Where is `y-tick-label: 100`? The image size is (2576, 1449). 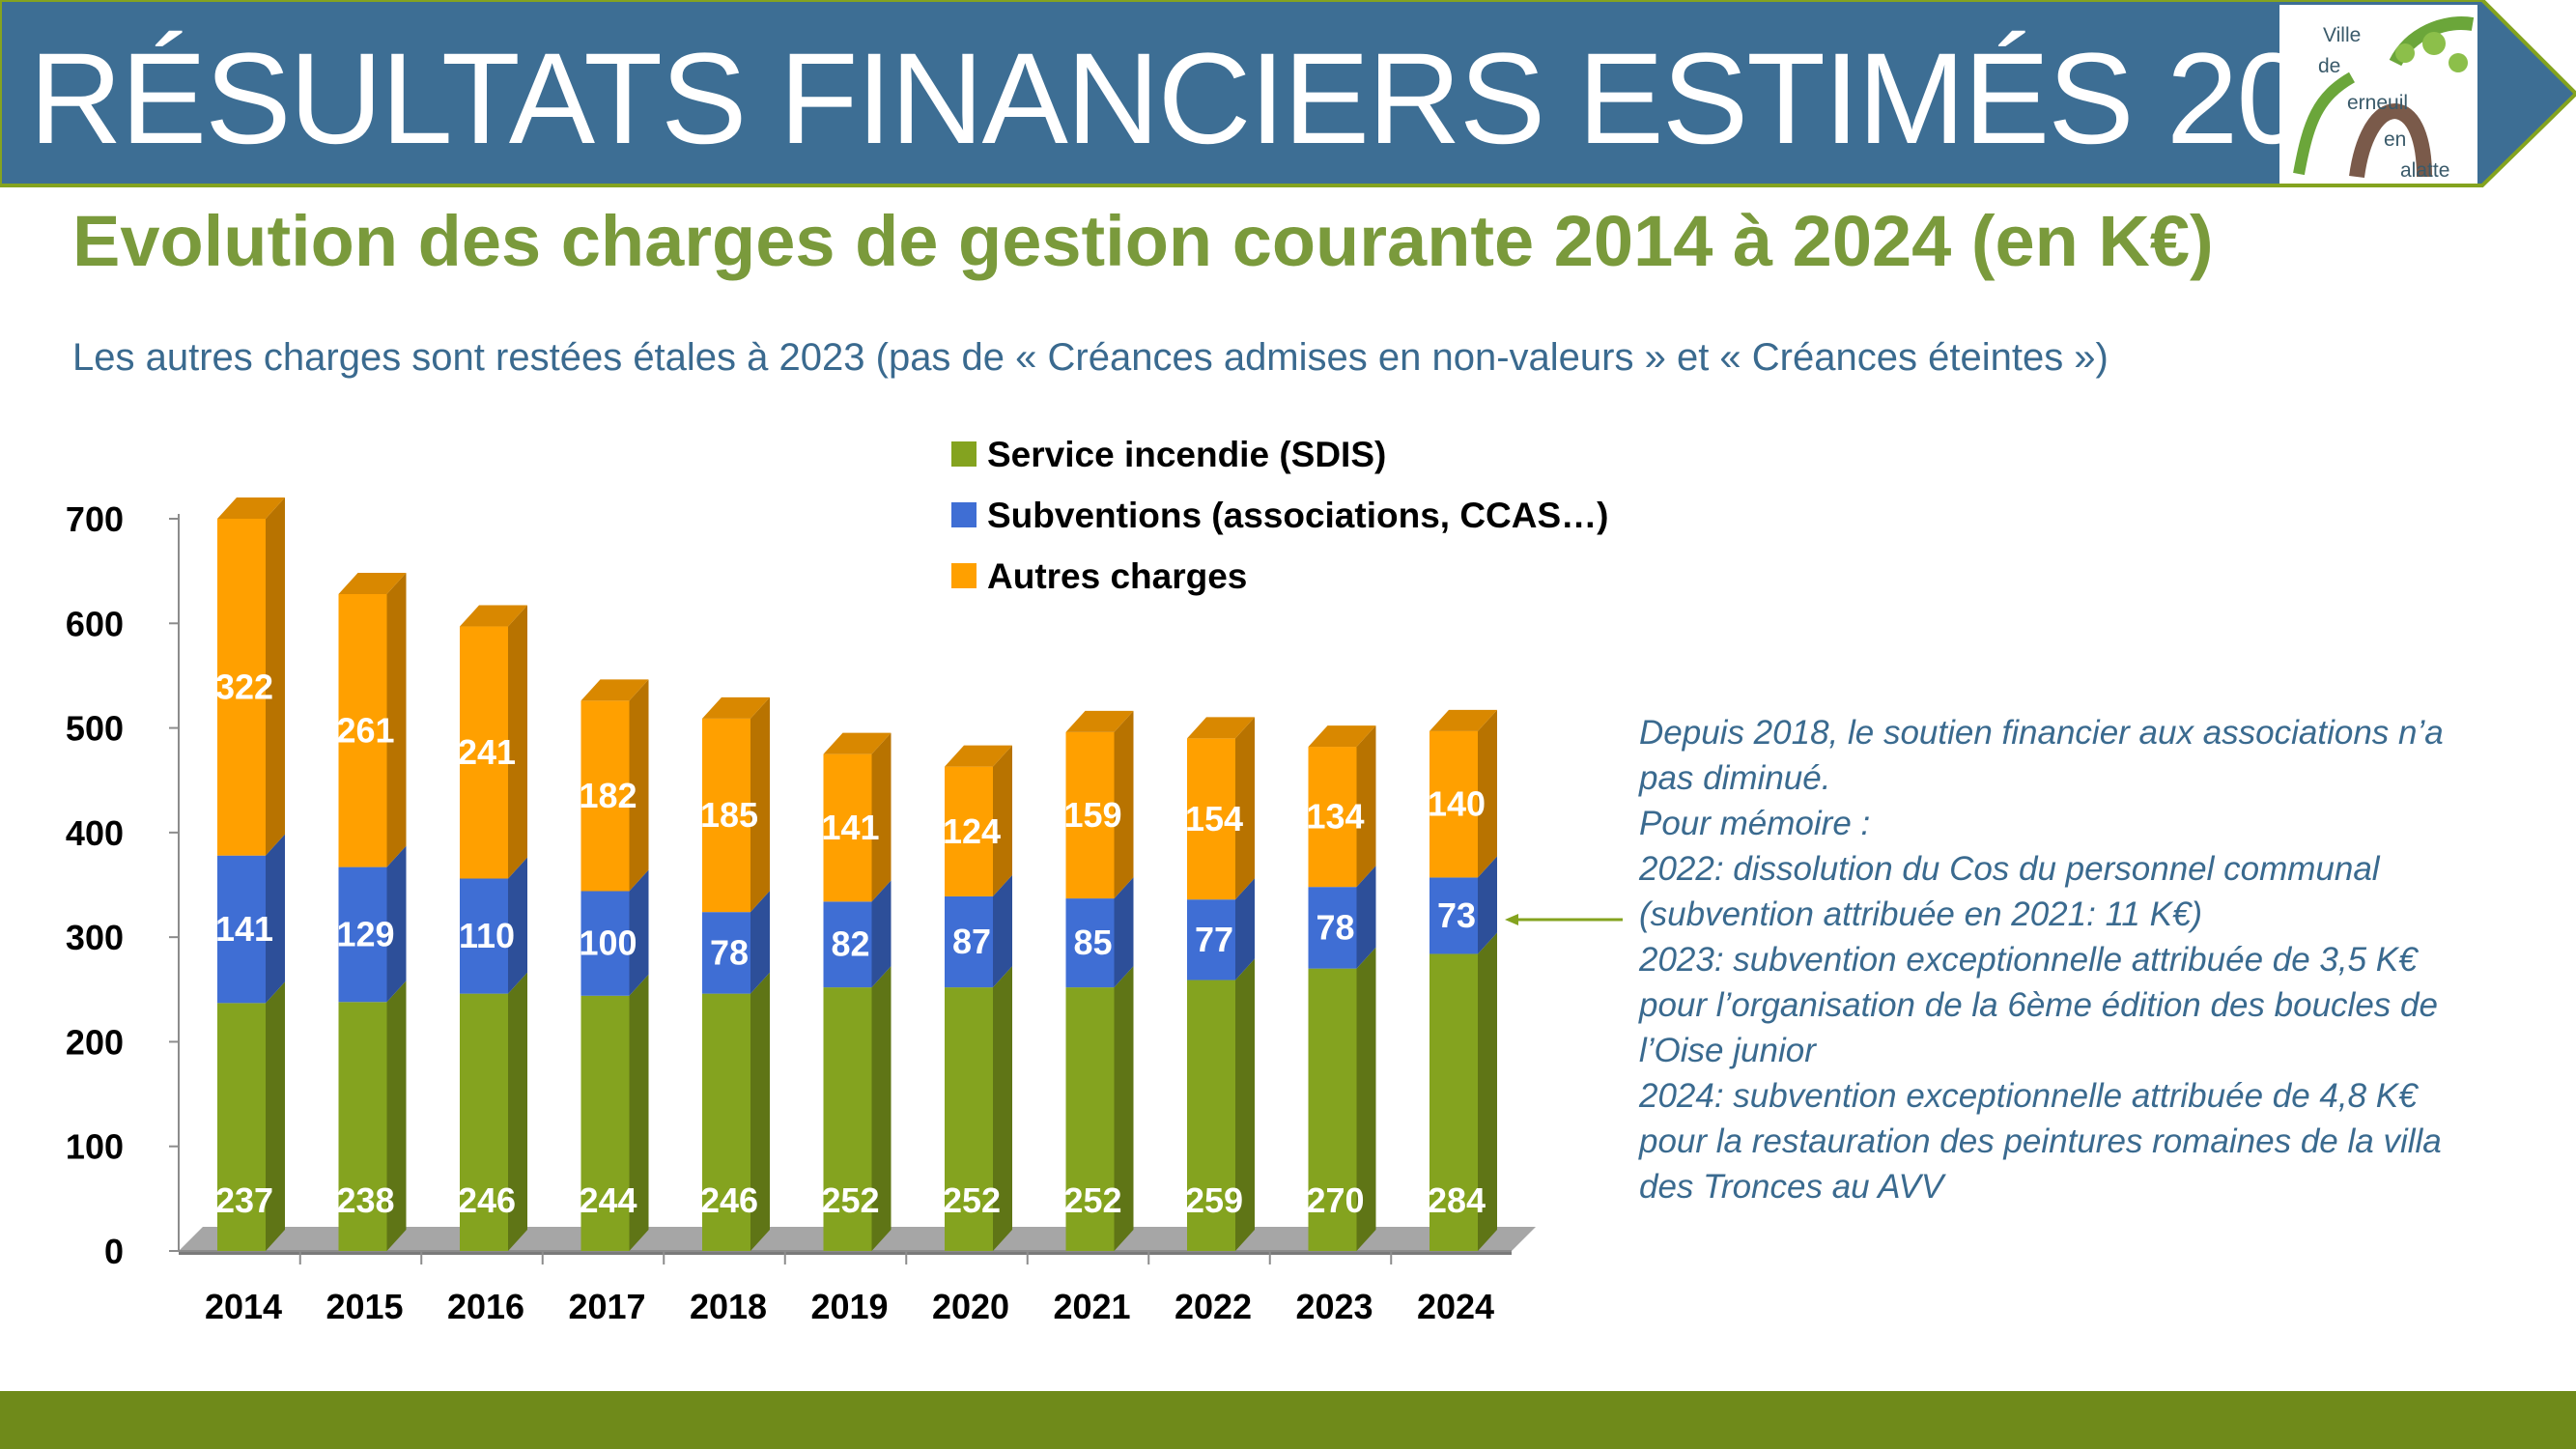
y-tick-label: 100 is located at coordinates (95, 1147).